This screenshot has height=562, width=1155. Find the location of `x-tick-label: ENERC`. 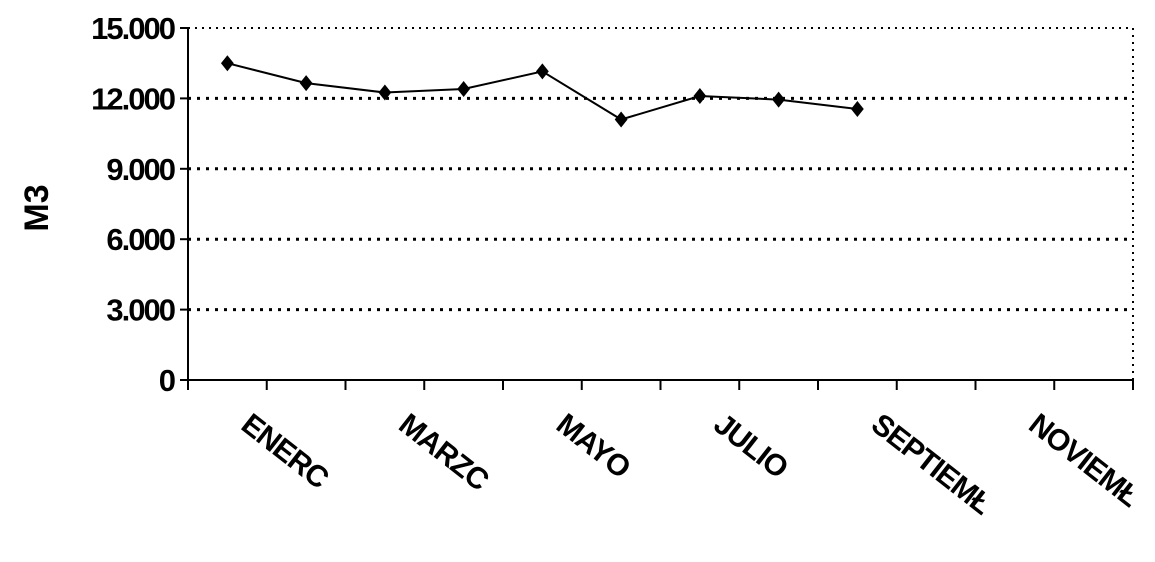

x-tick-label: ENERC is located at coordinates (284, 452).